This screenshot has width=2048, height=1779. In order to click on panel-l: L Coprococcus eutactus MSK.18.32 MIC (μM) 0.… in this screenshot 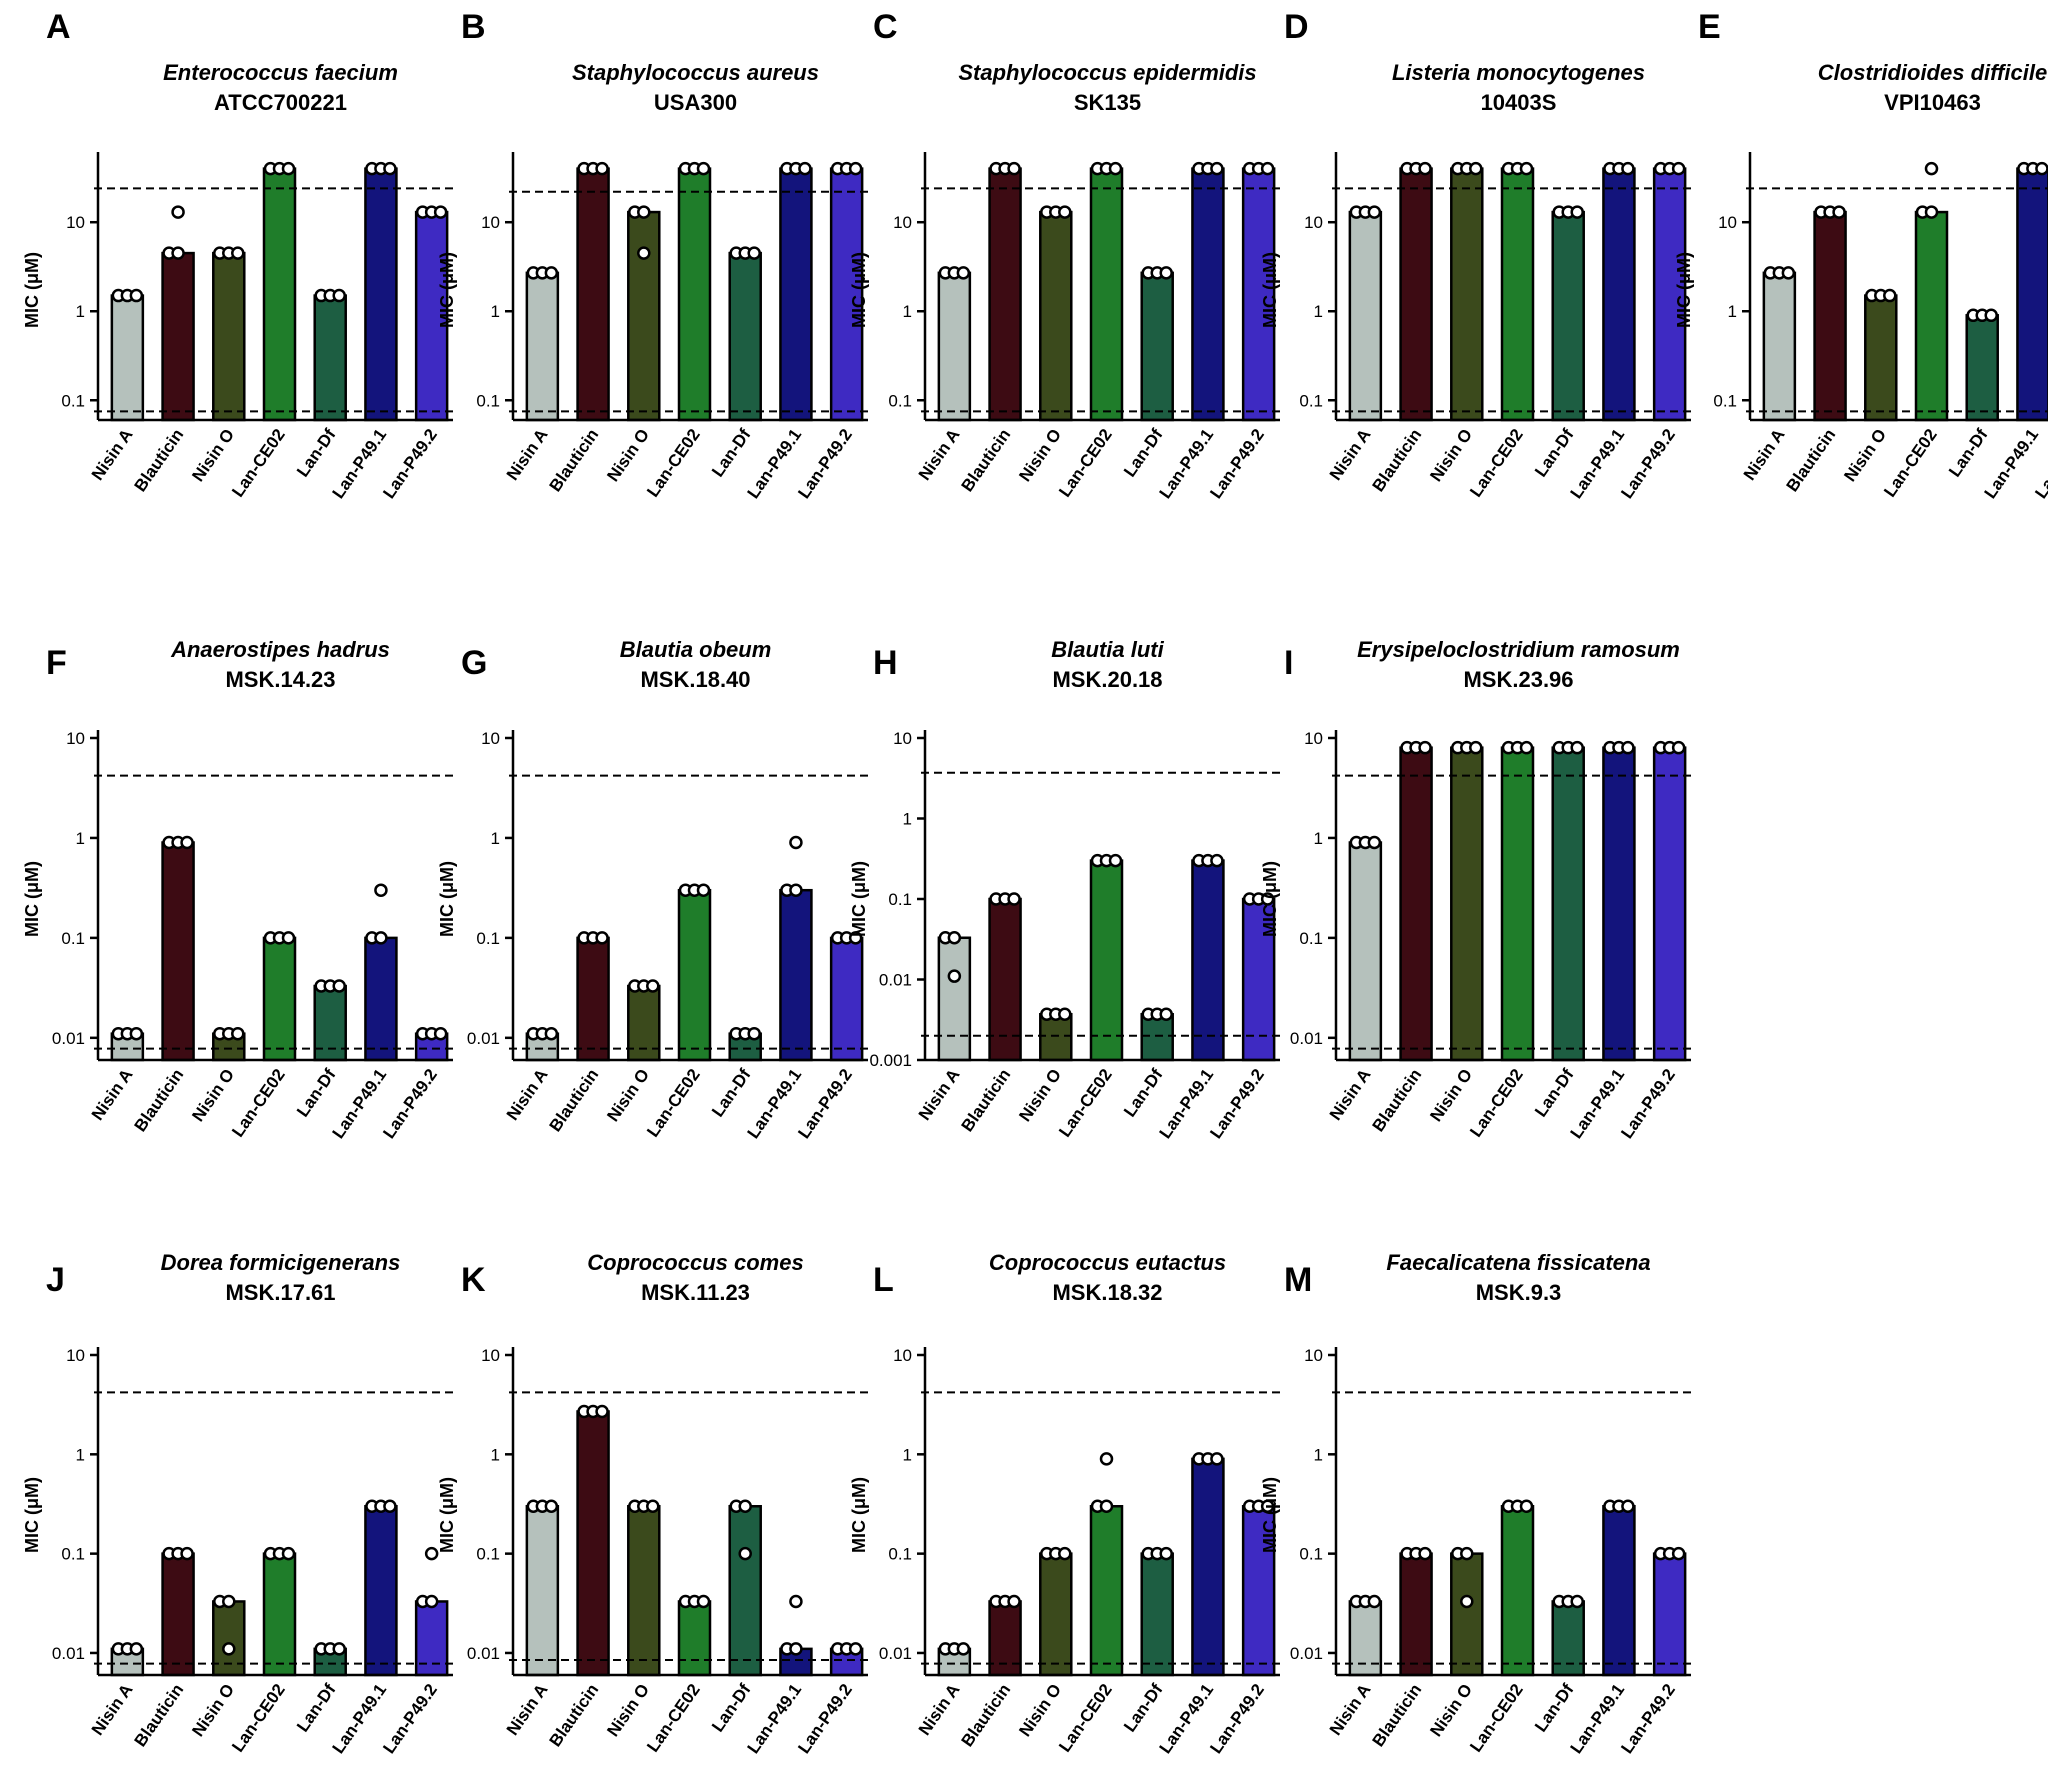, I will do `click(1064, 1503)`.